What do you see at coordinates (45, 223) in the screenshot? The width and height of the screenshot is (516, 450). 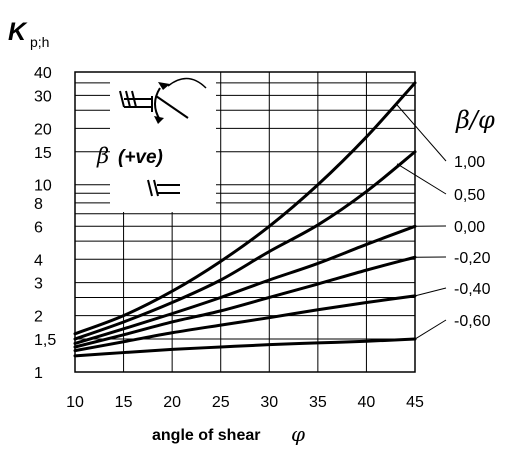 I see `y-tick-labels: 1 1,5 2 3 4 6 810 15 20 30 40` at bounding box center [45, 223].